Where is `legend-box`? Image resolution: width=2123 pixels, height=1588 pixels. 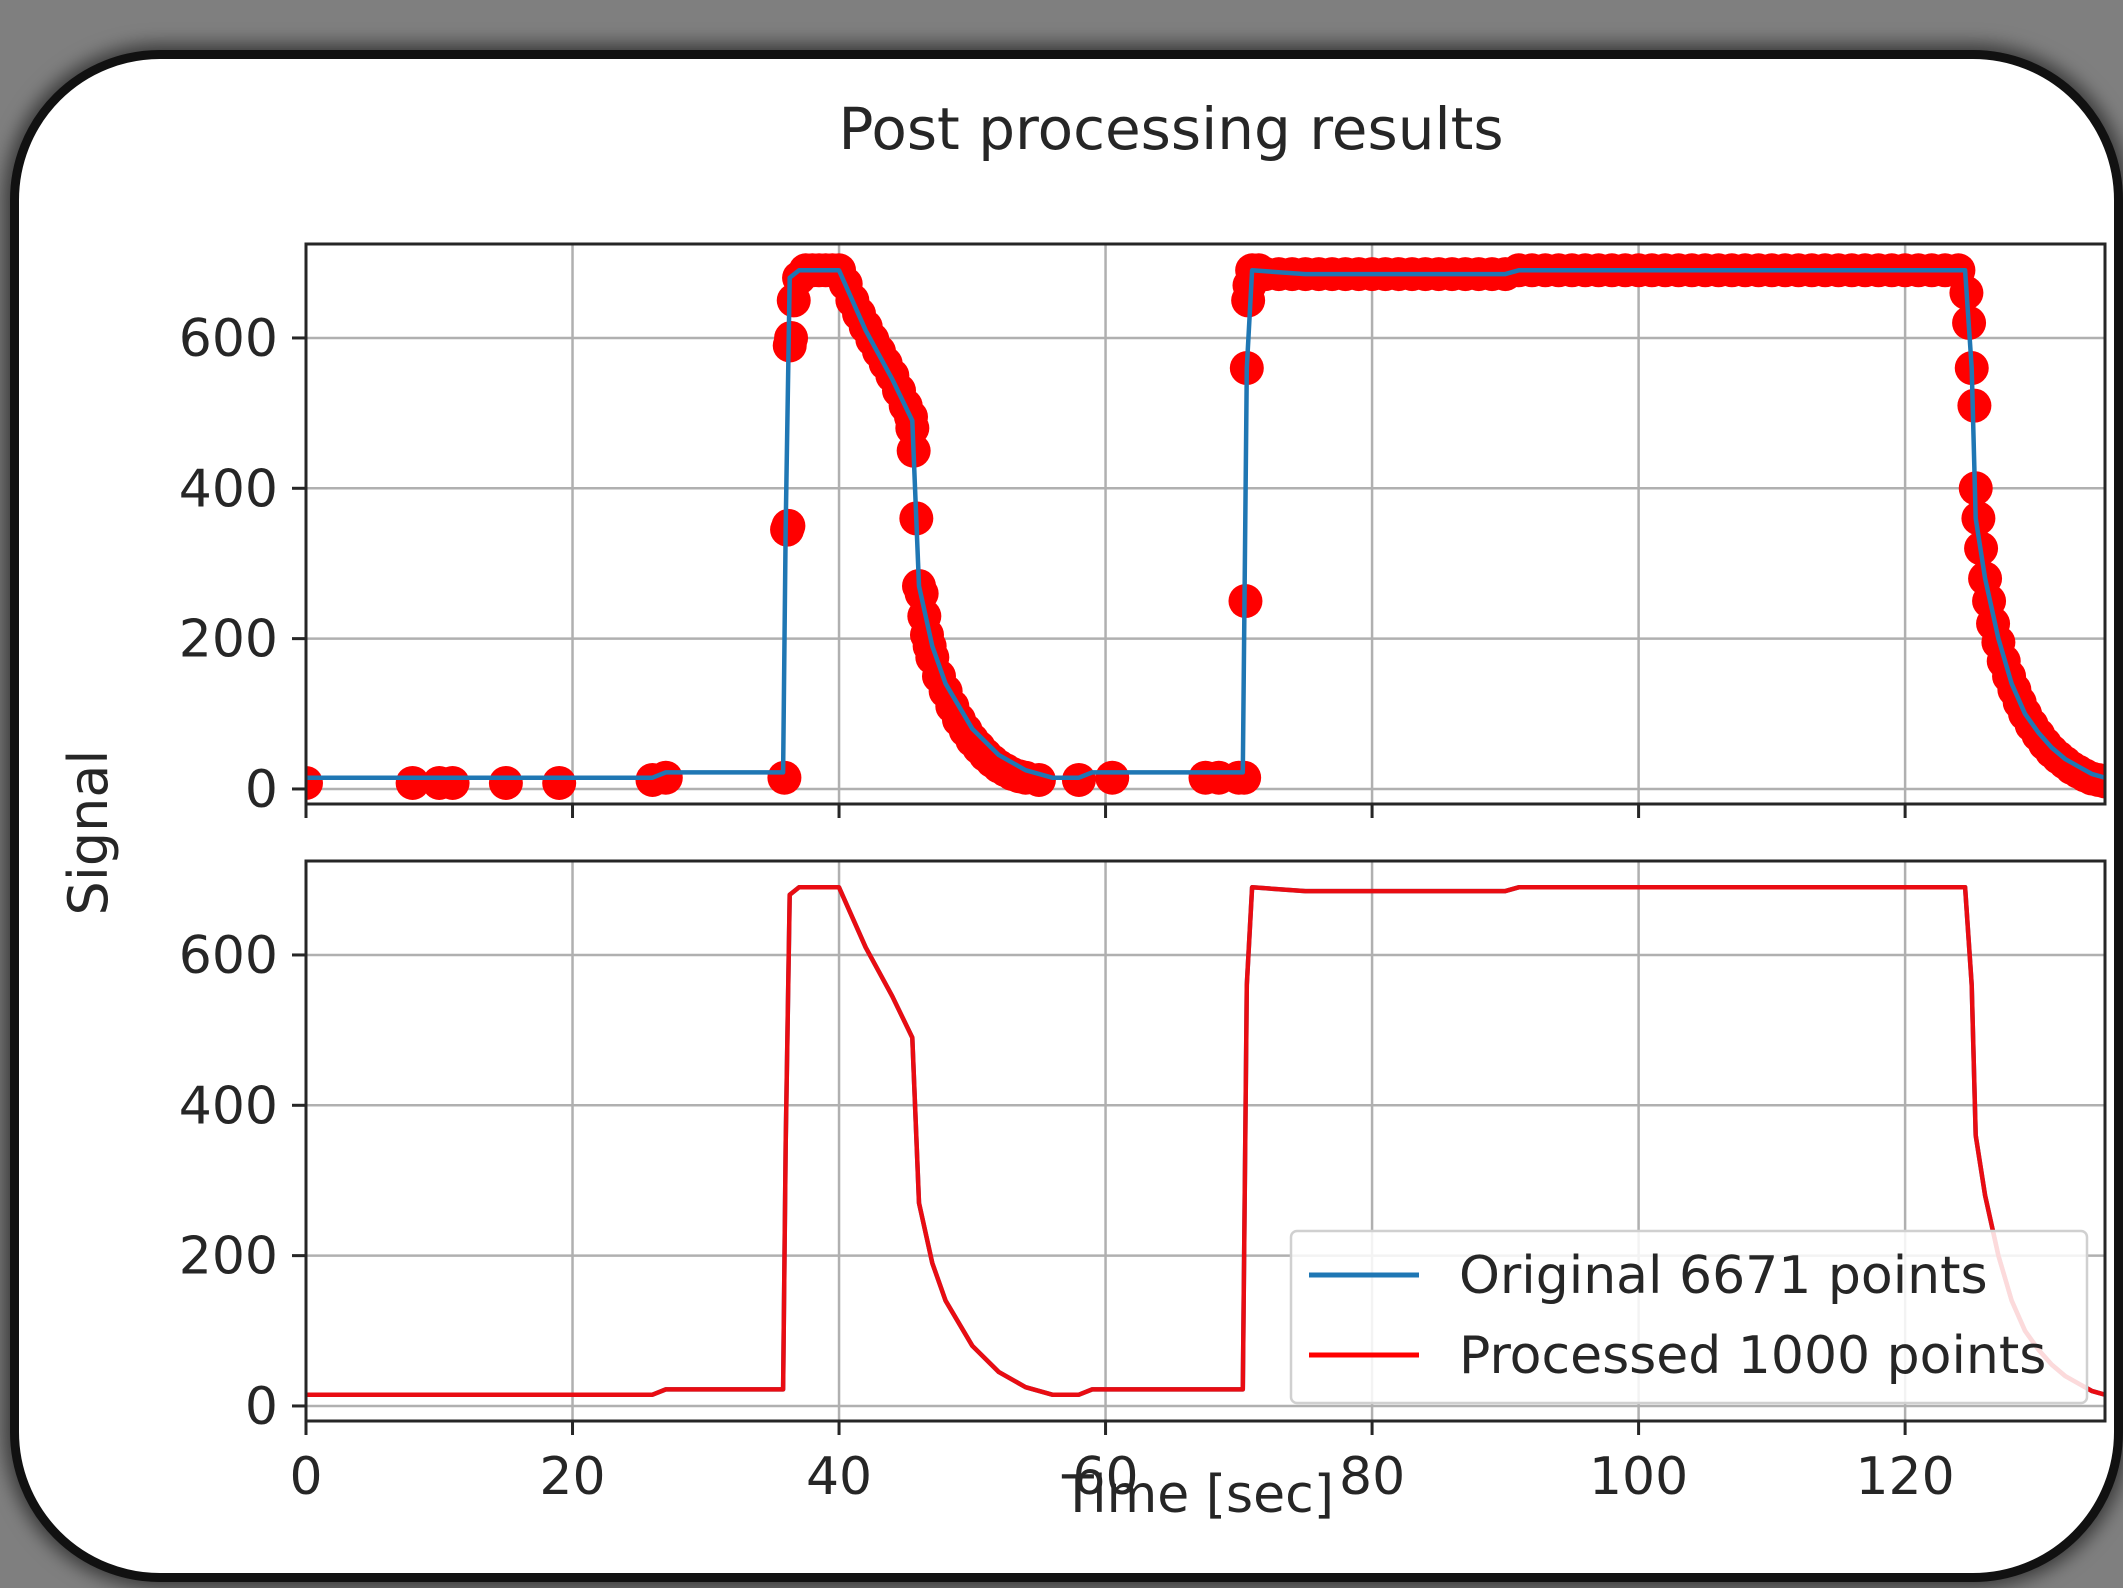 legend-box is located at coordinates (1689, 1317).